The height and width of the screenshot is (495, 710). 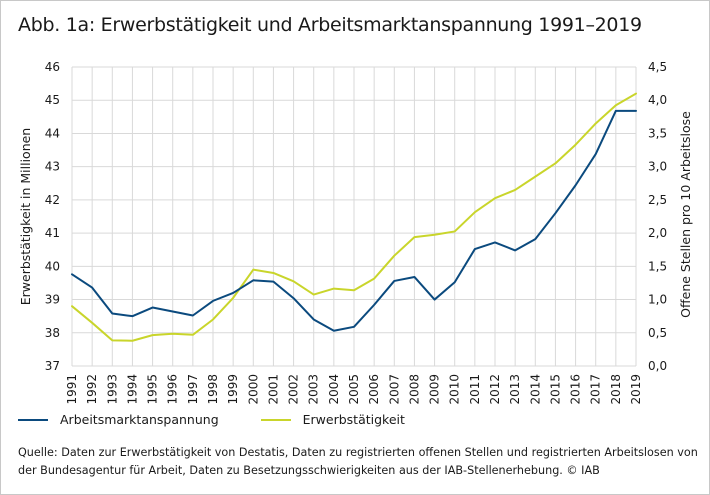 What do you see at coordinates (657, 266) in the screenshot?
I see `right-tick-label: 1,5` at bounding box center [657, 266].